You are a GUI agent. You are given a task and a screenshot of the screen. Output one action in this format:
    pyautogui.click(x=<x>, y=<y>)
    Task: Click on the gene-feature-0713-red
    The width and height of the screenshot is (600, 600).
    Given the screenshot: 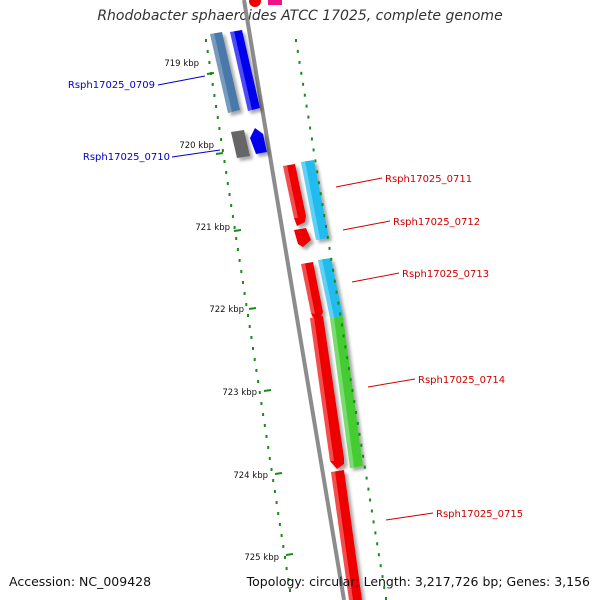 What is the action you would take?
    pyautogui.click(x=312, y=291)
    